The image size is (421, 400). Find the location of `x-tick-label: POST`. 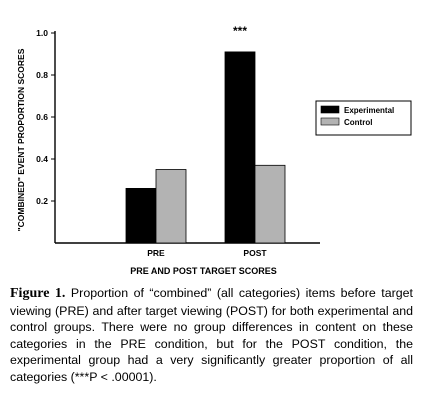

x-tick-label: POST is located at coordinates (255, 253).